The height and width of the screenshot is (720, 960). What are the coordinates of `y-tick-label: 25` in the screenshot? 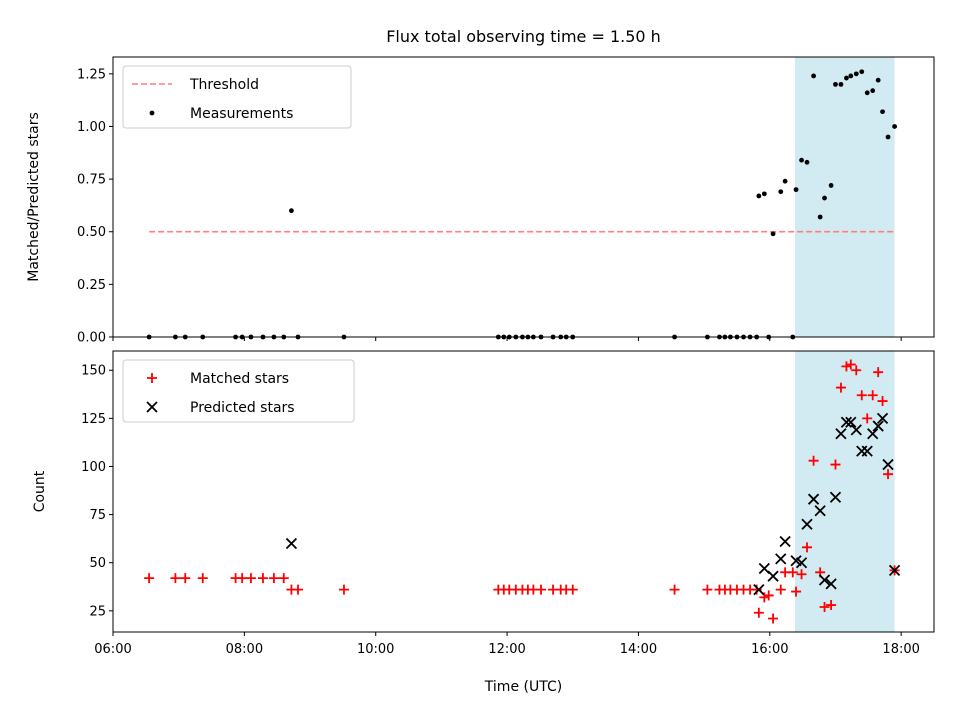 It's located at (97, 611).